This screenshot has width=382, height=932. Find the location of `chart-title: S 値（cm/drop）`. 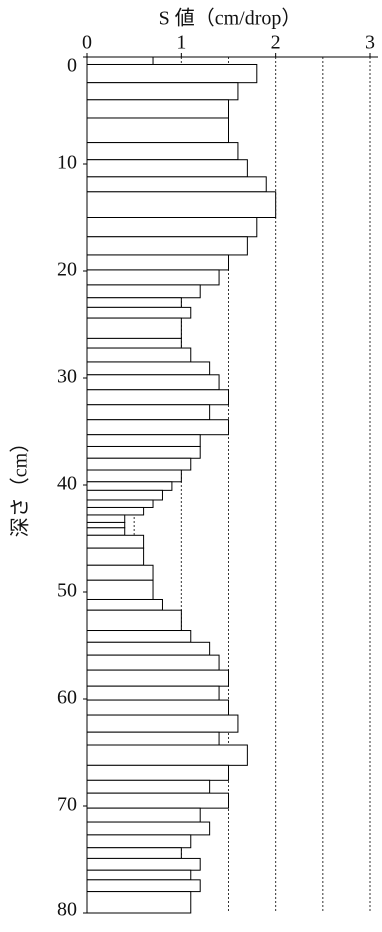

chart-title: S 値（cm/drop） is located at coordinates (230, 18).